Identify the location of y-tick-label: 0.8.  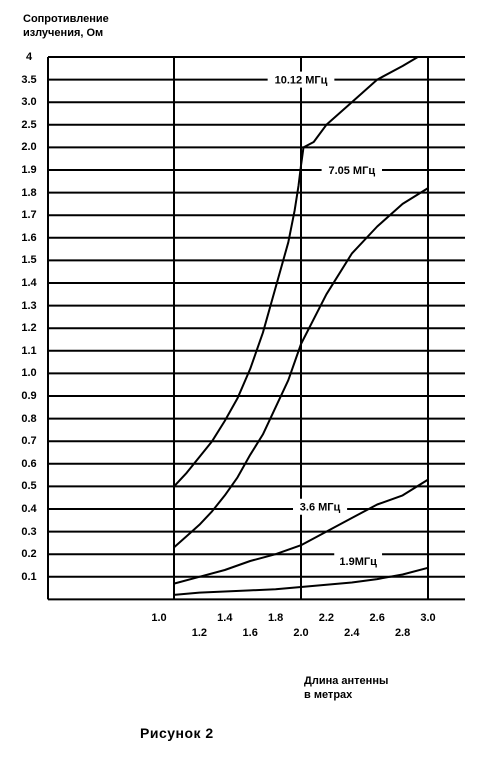
(29, 418).